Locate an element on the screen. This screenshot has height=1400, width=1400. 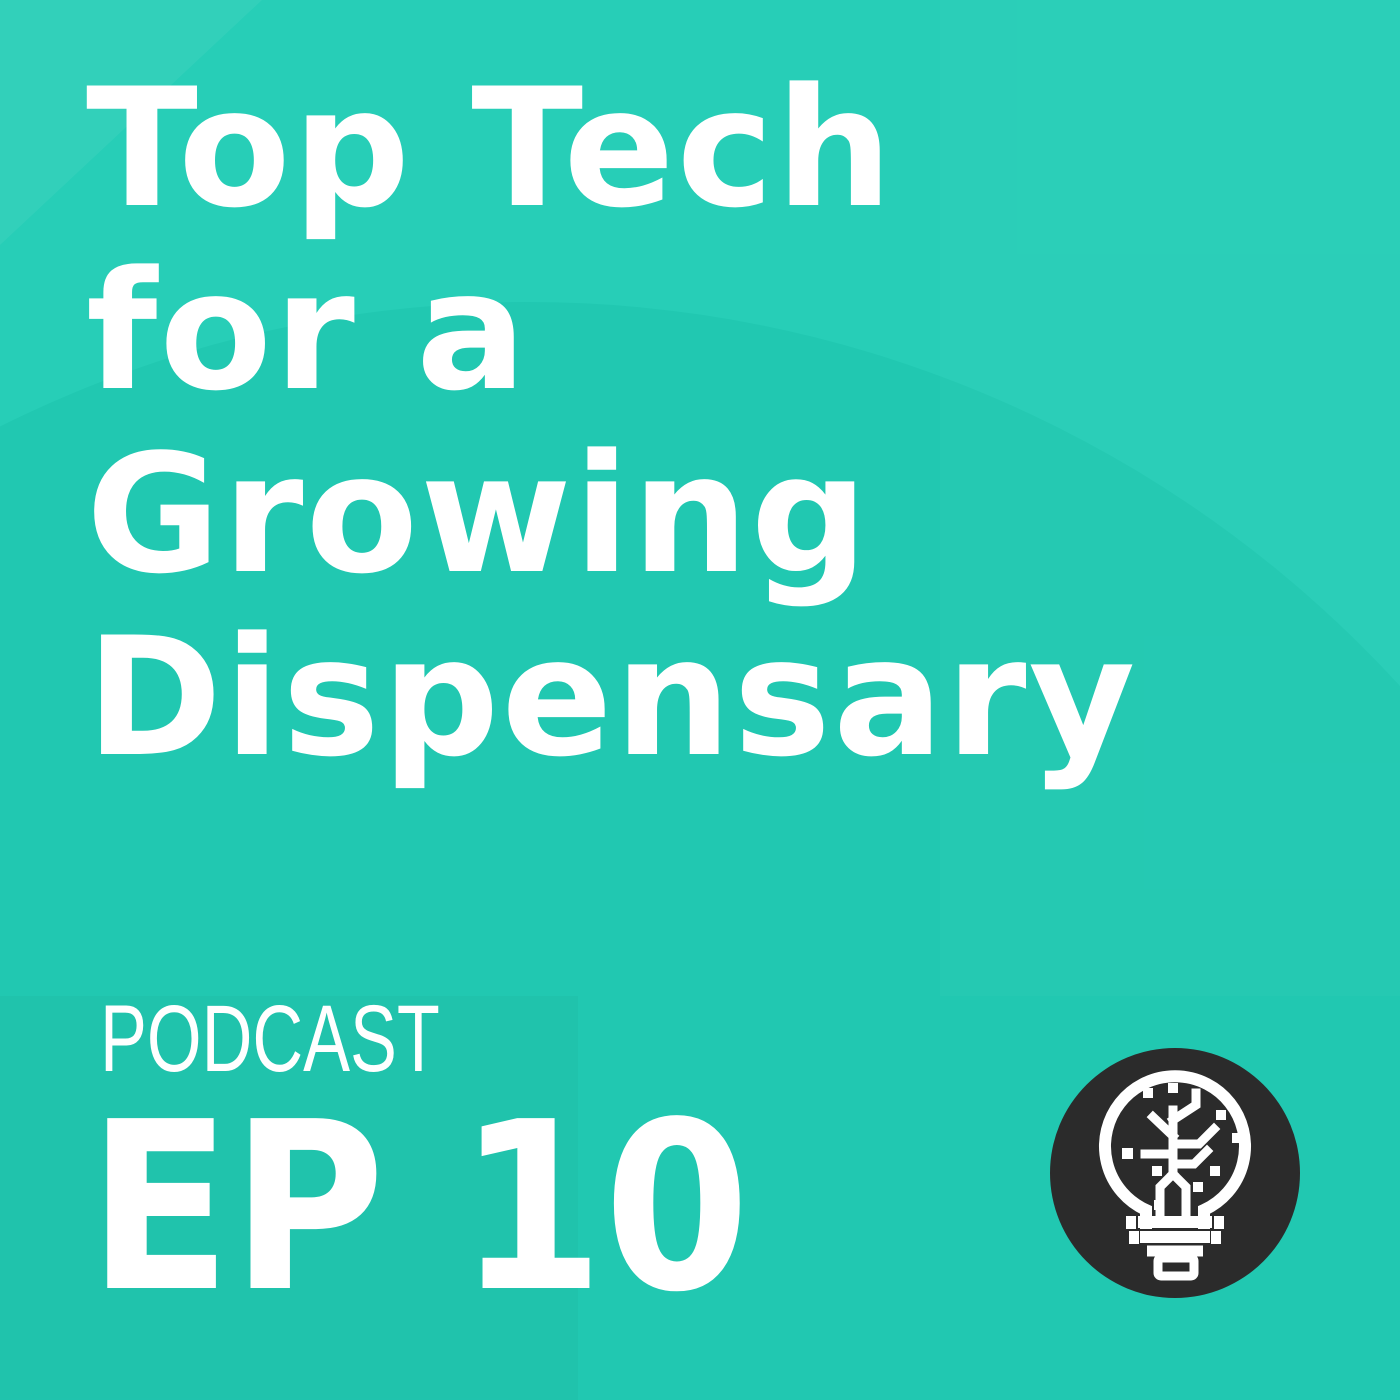
bulb-base-nubs is located at coordinates (1175, 1230).